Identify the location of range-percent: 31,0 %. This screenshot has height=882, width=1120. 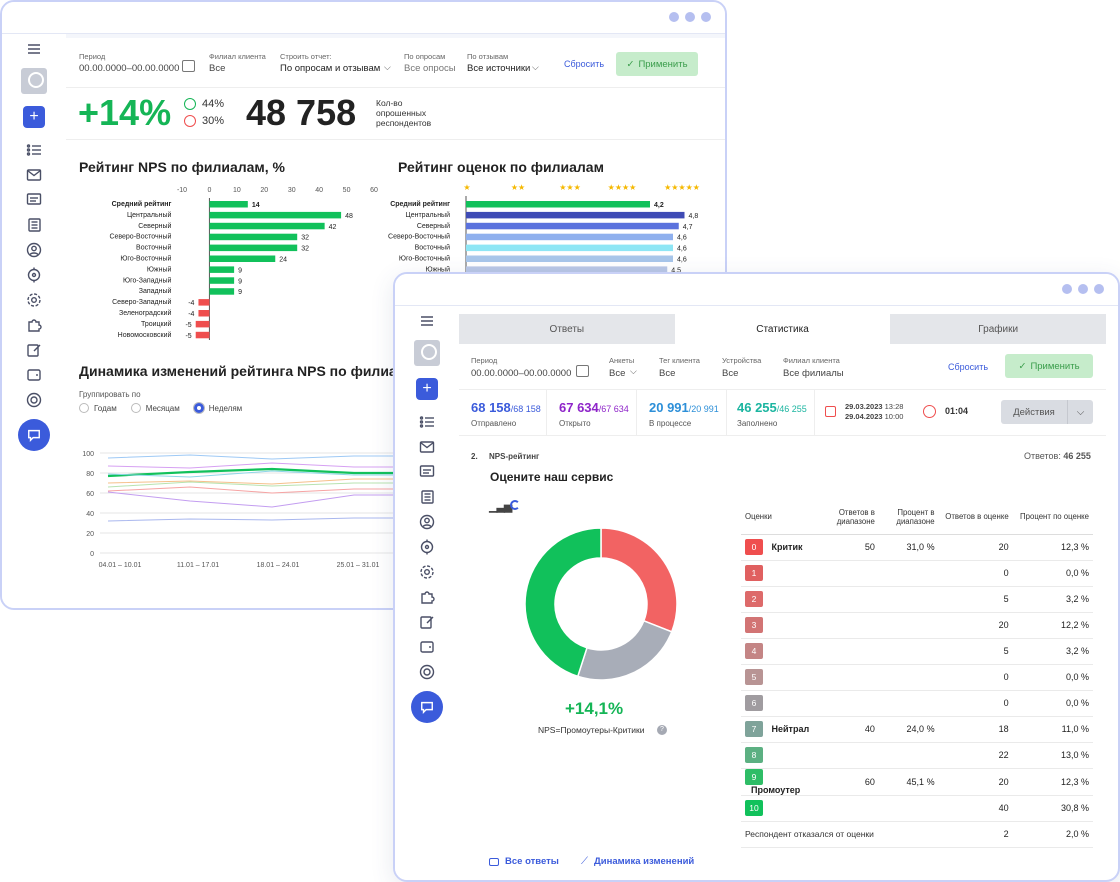
(908, 547).